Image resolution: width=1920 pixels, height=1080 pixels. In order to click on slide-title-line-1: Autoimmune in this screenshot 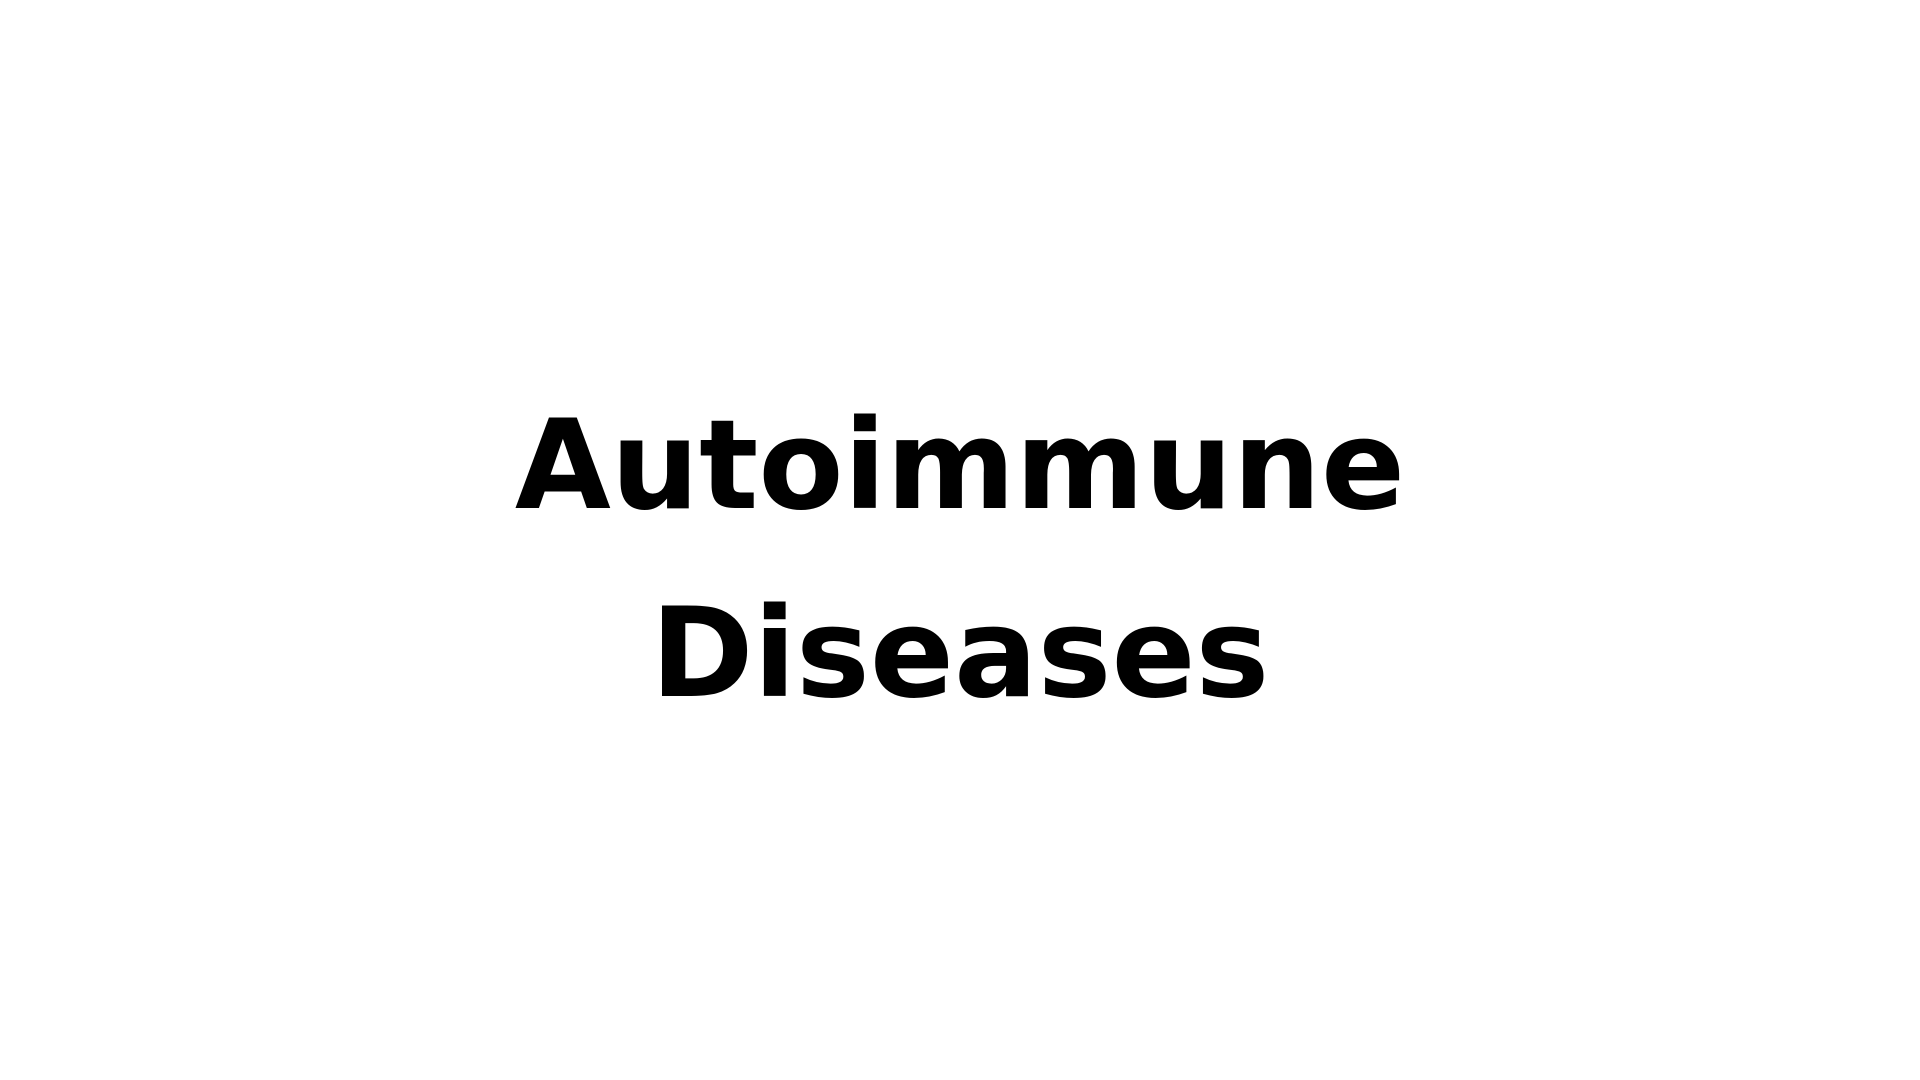, I will do `click(960, 466)`.